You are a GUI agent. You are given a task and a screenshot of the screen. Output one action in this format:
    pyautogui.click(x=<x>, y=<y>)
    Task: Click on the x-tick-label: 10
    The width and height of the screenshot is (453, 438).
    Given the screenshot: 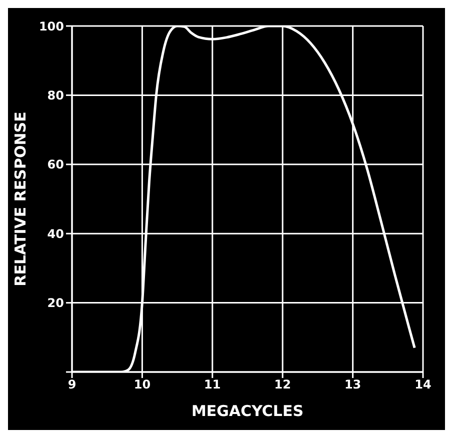 What is the action you would take?
    pyautogui.click(x=142, y=385)
    